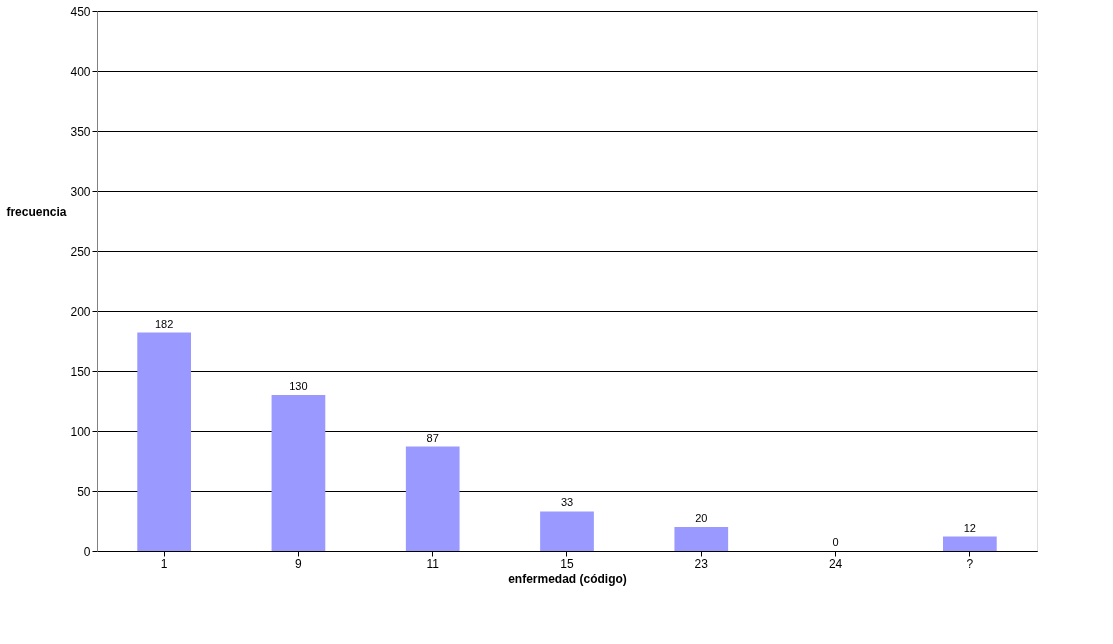  What do you see at coordinates (80, 371) in the screenshot?
I see `y-tick-label: 150` at bounding box center [80, 371].